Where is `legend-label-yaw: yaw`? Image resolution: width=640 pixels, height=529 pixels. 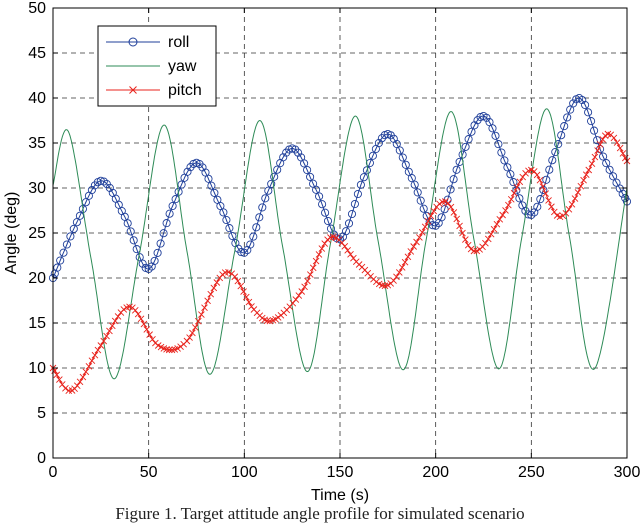 legend-label-yaw: yaw is located at coordinates (182, 66).